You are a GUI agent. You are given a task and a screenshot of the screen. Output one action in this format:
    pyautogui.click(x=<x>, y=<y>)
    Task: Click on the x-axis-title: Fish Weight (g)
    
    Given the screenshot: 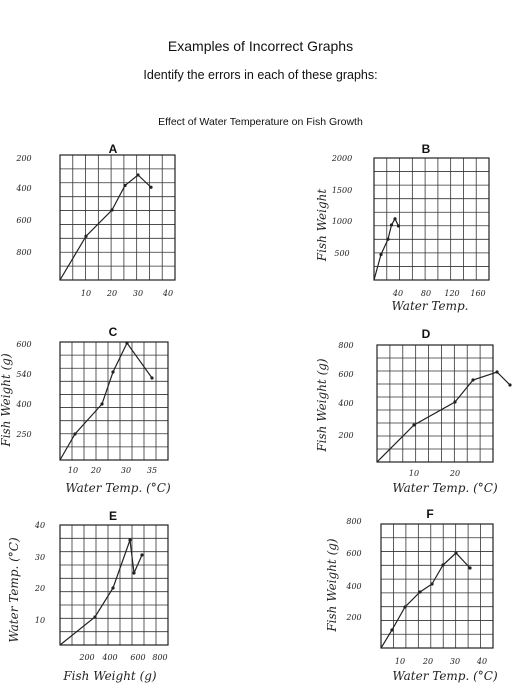 What is the action you would take?
    pyautogui.click(x=109, y=676)
    